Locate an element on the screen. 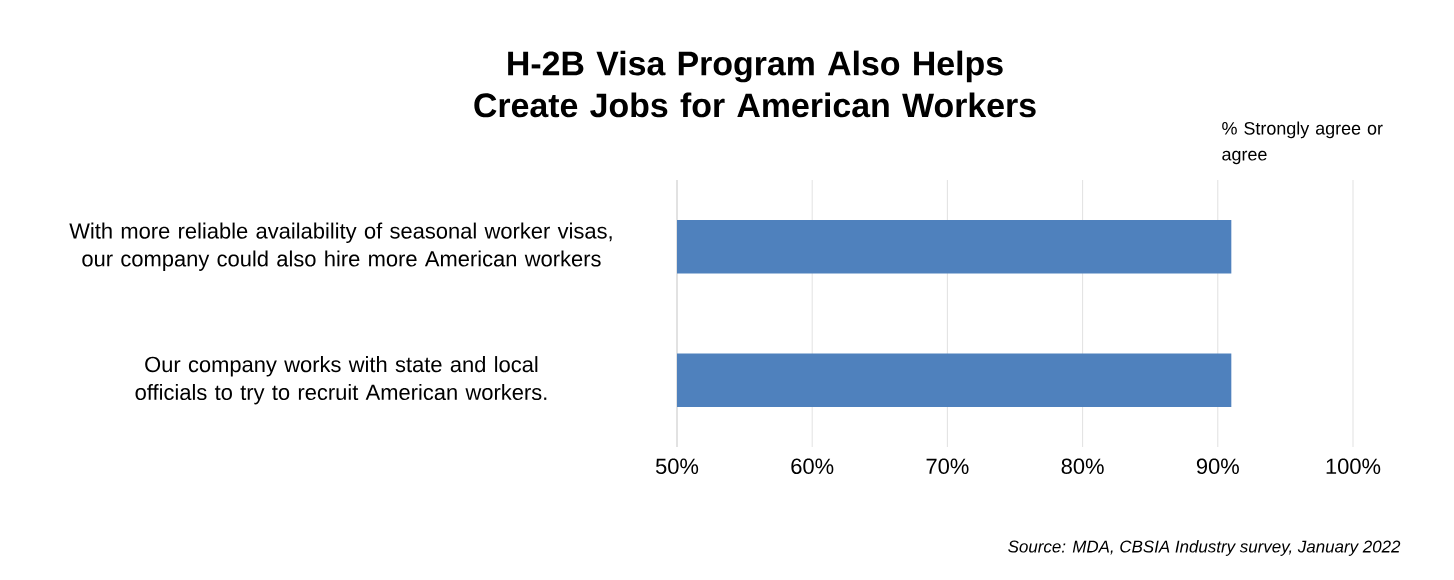 This screenshot has width=1454, height=580. source-note: Source: MDA, CBSIA Industry survey, January 2022 is located at coordinates (1204, 548).